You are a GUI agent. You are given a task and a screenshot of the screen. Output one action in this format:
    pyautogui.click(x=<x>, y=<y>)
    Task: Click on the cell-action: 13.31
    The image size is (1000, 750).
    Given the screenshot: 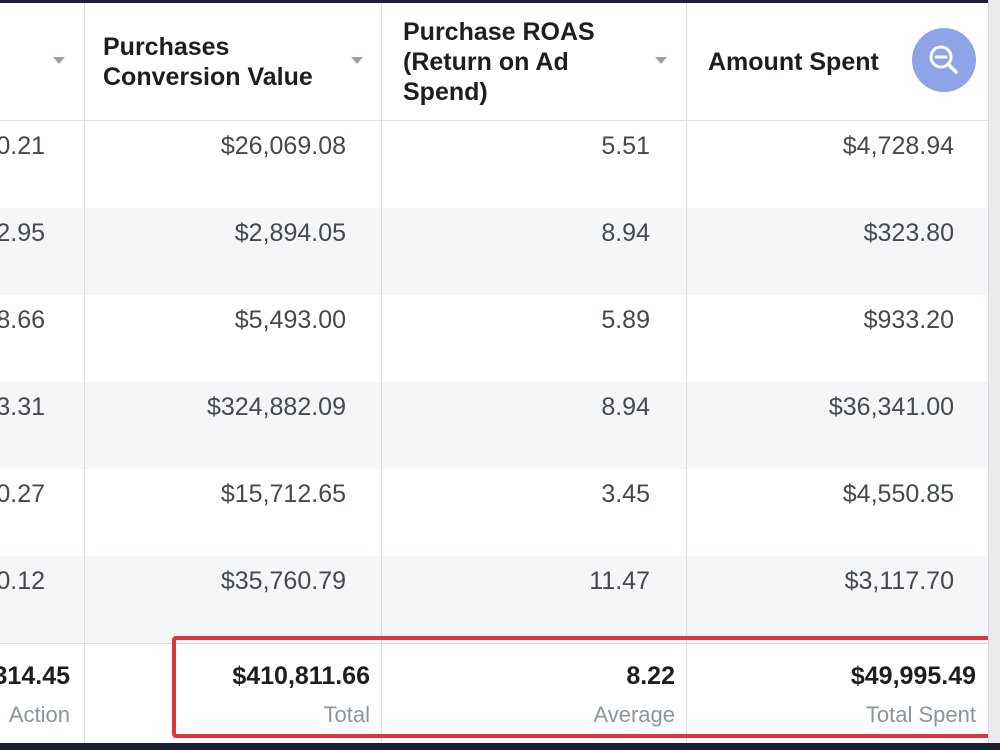 What is the action you would take?
    pyautogui.click(x=22, y=407)
    